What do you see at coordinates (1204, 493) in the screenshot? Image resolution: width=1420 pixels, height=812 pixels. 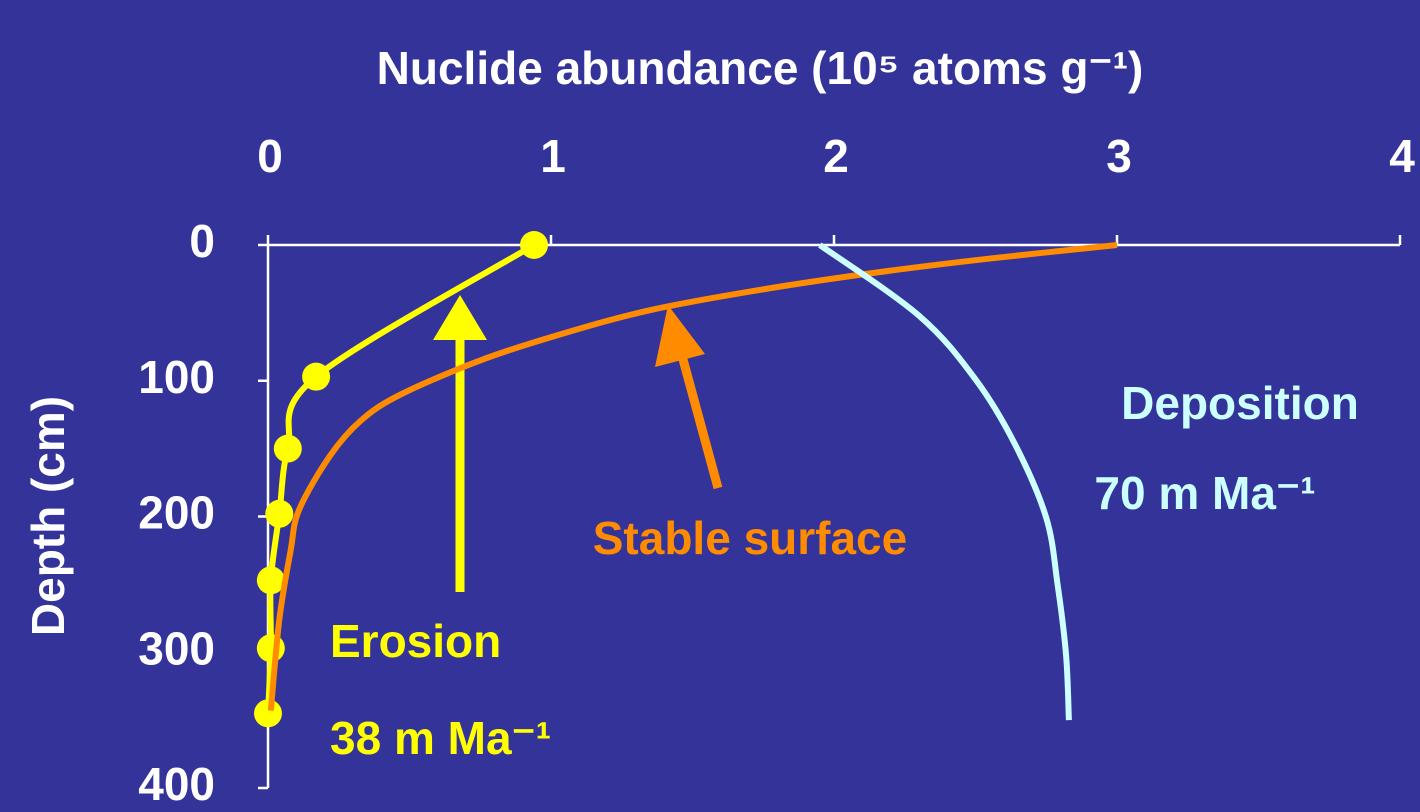 I see `series-label: 70 m Ma⁻¹` at bounding box center [1204, 493].